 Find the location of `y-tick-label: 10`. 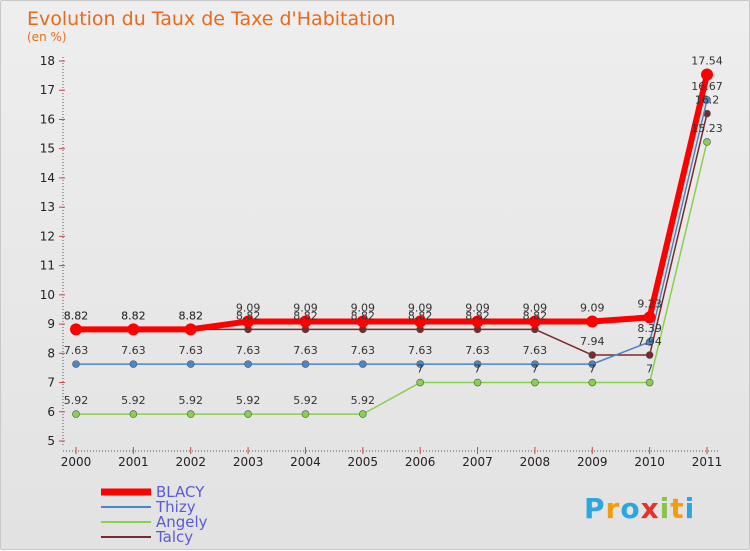

y-tick-label: 10 is located at coordinates (47, 295).